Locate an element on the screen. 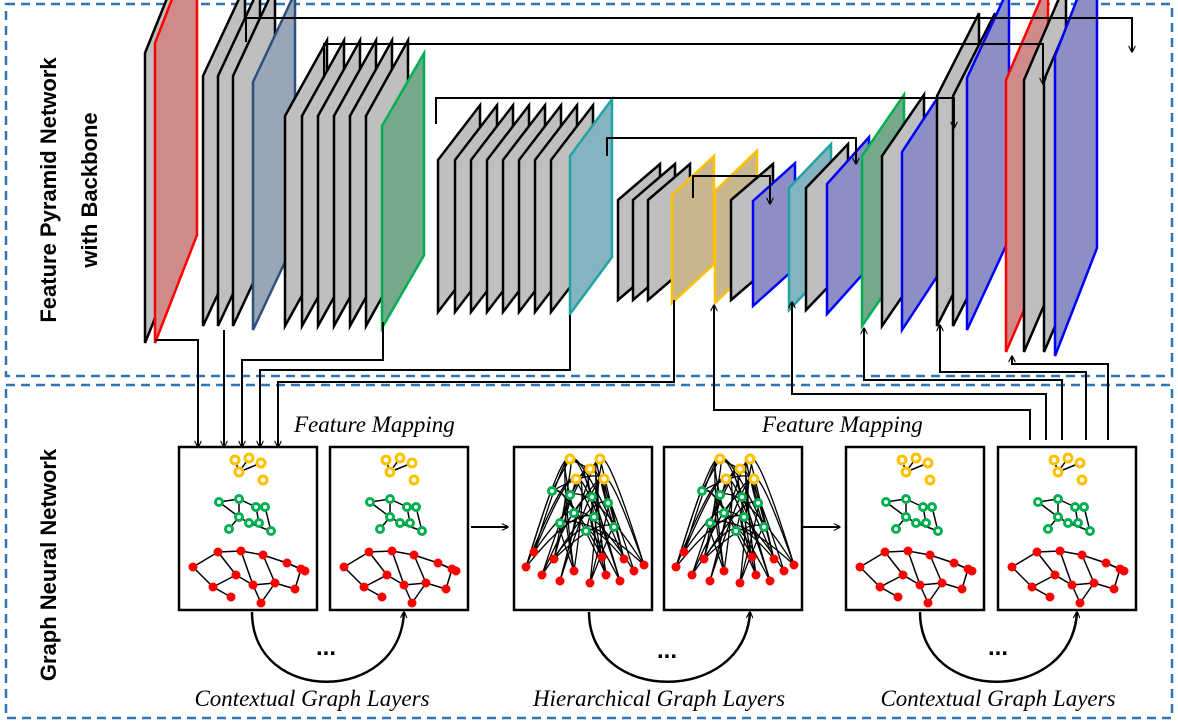 The image size is (1178, 723). feature-mapping-left-caption: Feature Mapping is located at coordinates (374, 424).